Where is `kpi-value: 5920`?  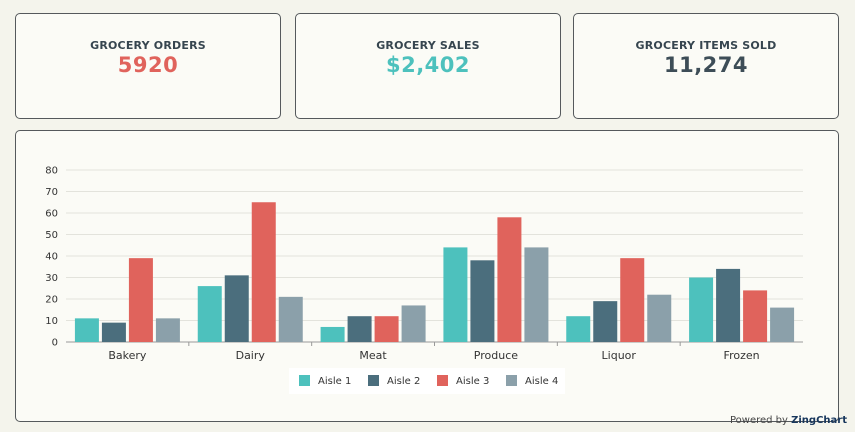 kpi-value: 5920 is located at coordinates (148, 65).